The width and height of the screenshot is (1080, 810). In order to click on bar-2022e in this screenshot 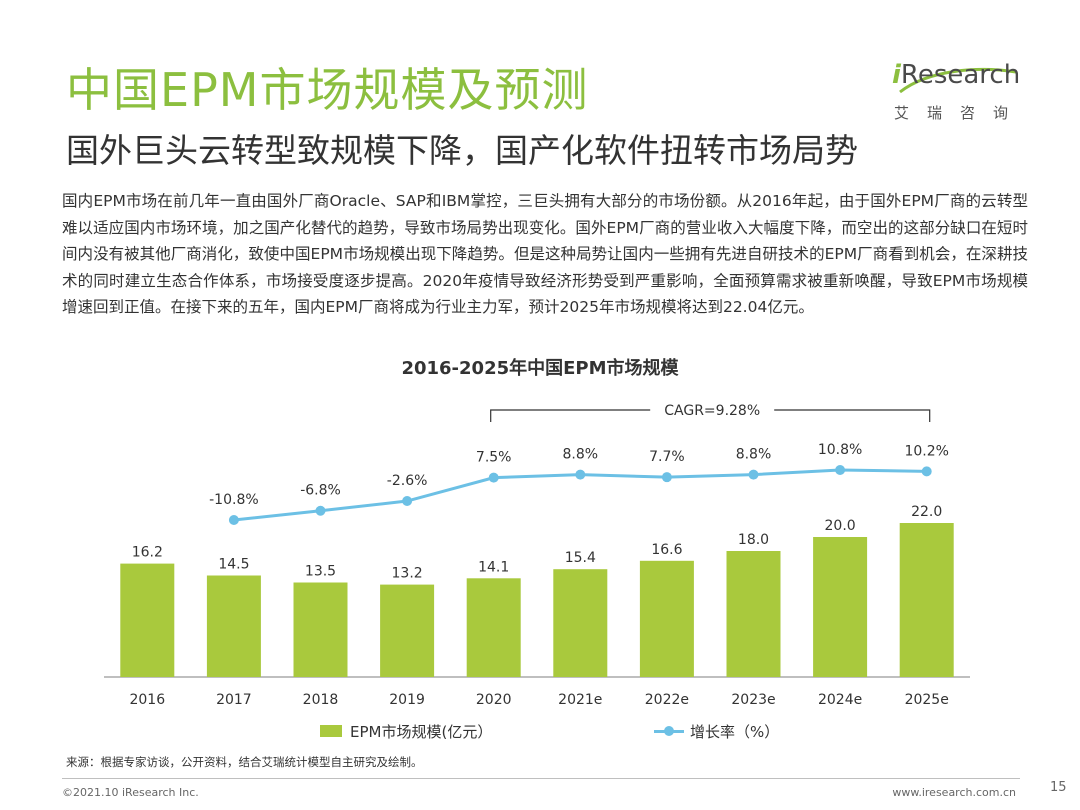, I will do `click(666, 618)`.